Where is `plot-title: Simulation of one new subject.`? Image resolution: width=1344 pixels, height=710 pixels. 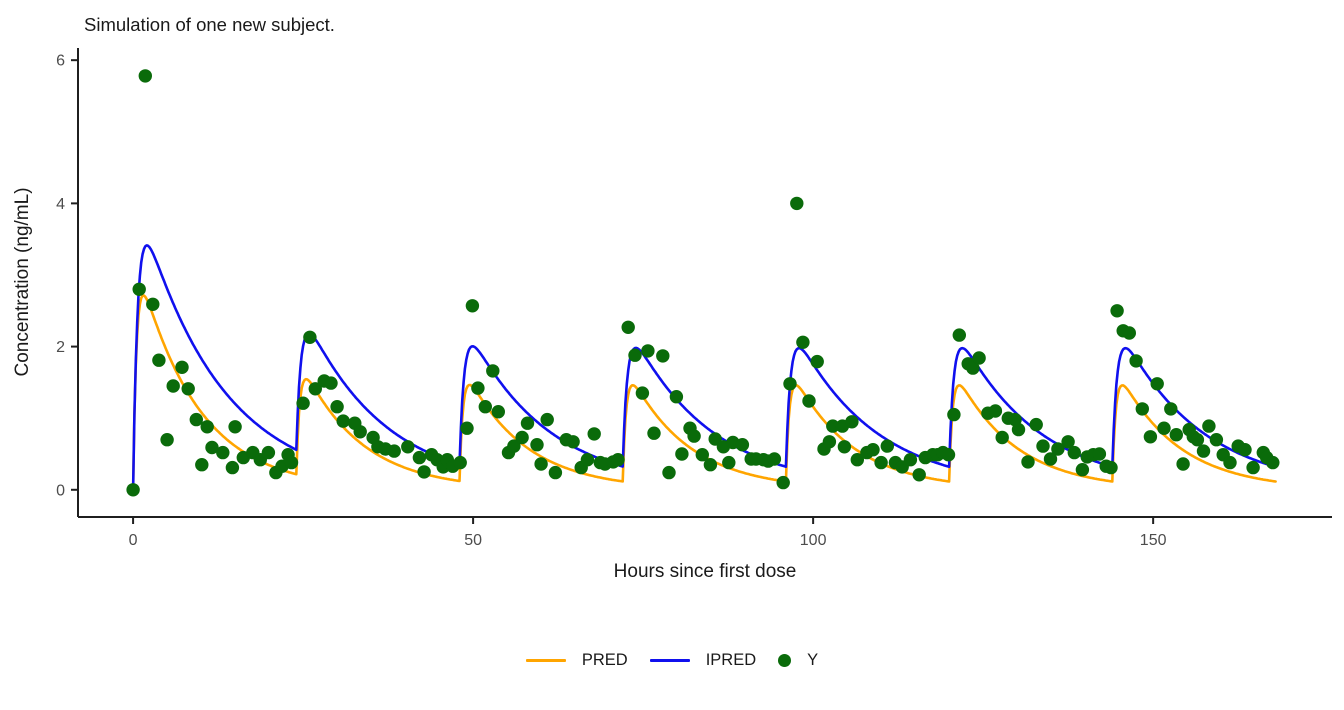
plot-title: Simulation of one new subject. is located at coordinates (209, 24).